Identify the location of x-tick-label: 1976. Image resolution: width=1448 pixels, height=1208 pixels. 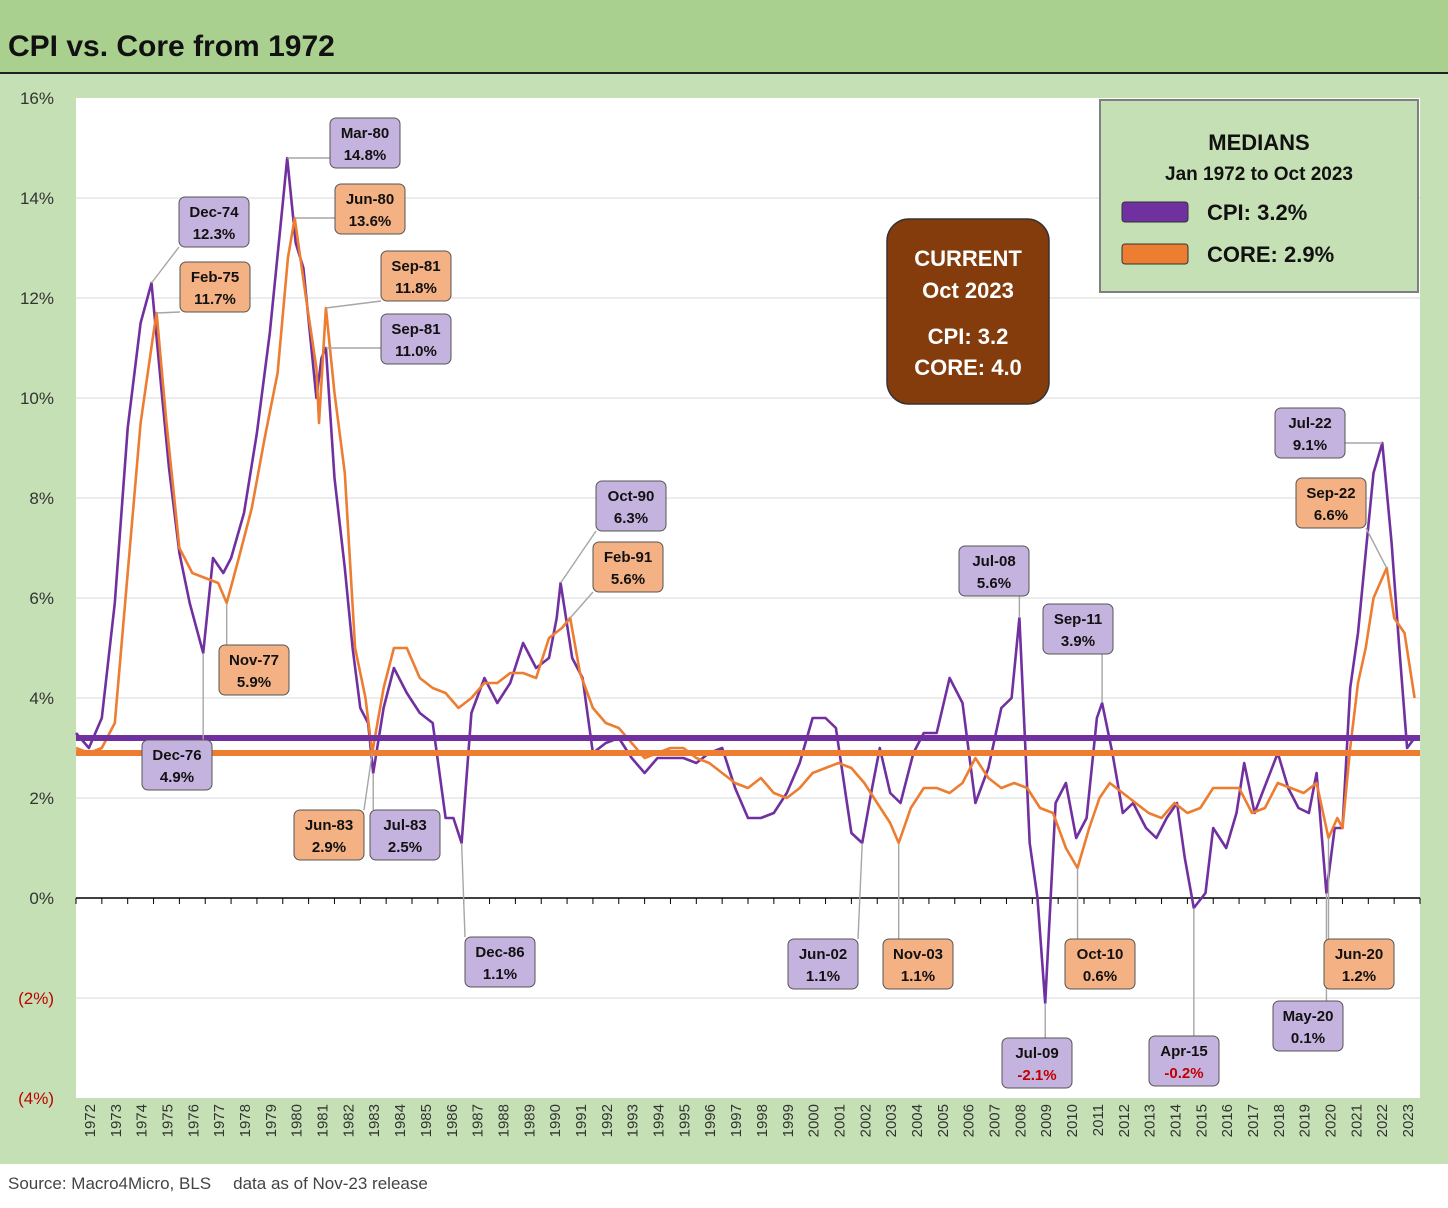
(193, 1120).